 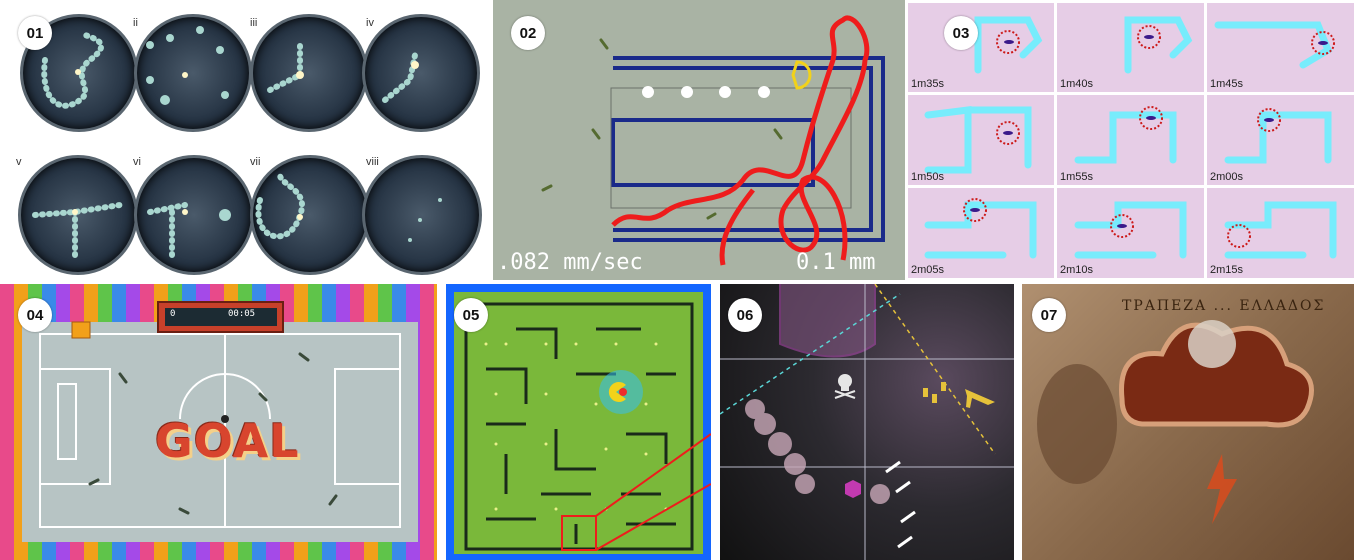 I want to click on portrait, so click(x=1077, y=424).